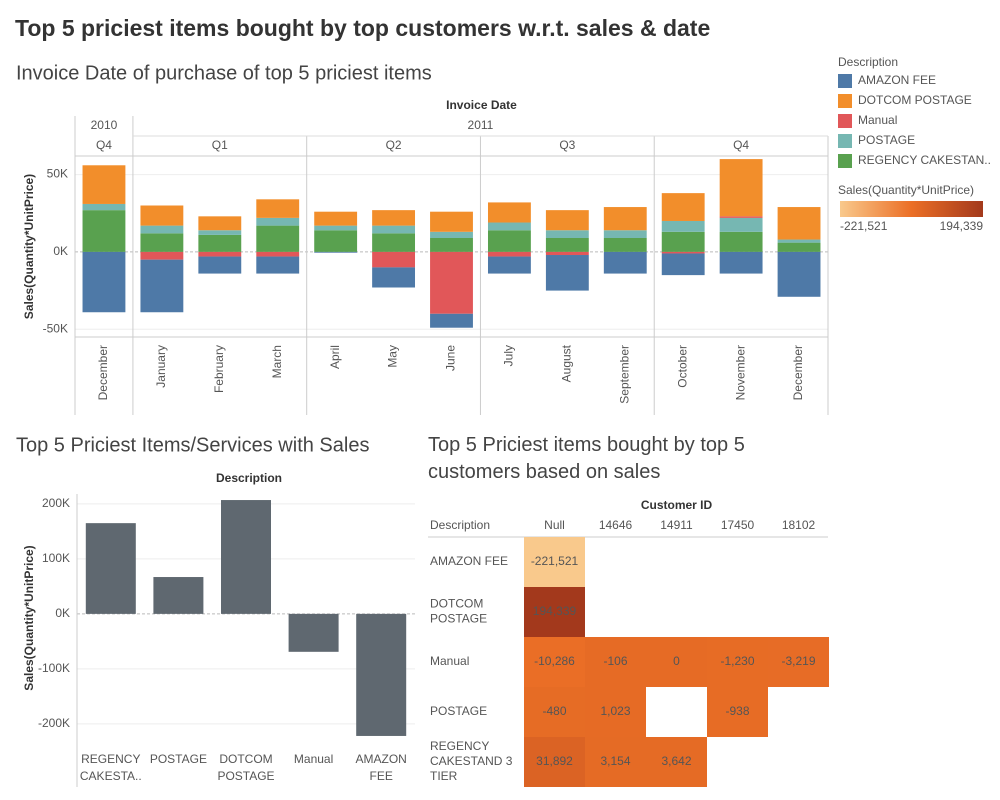  What do you see at coordinates (682, 366) in the screenshot?
I see `x-tick-label: October` at bounding box center [682, 366].